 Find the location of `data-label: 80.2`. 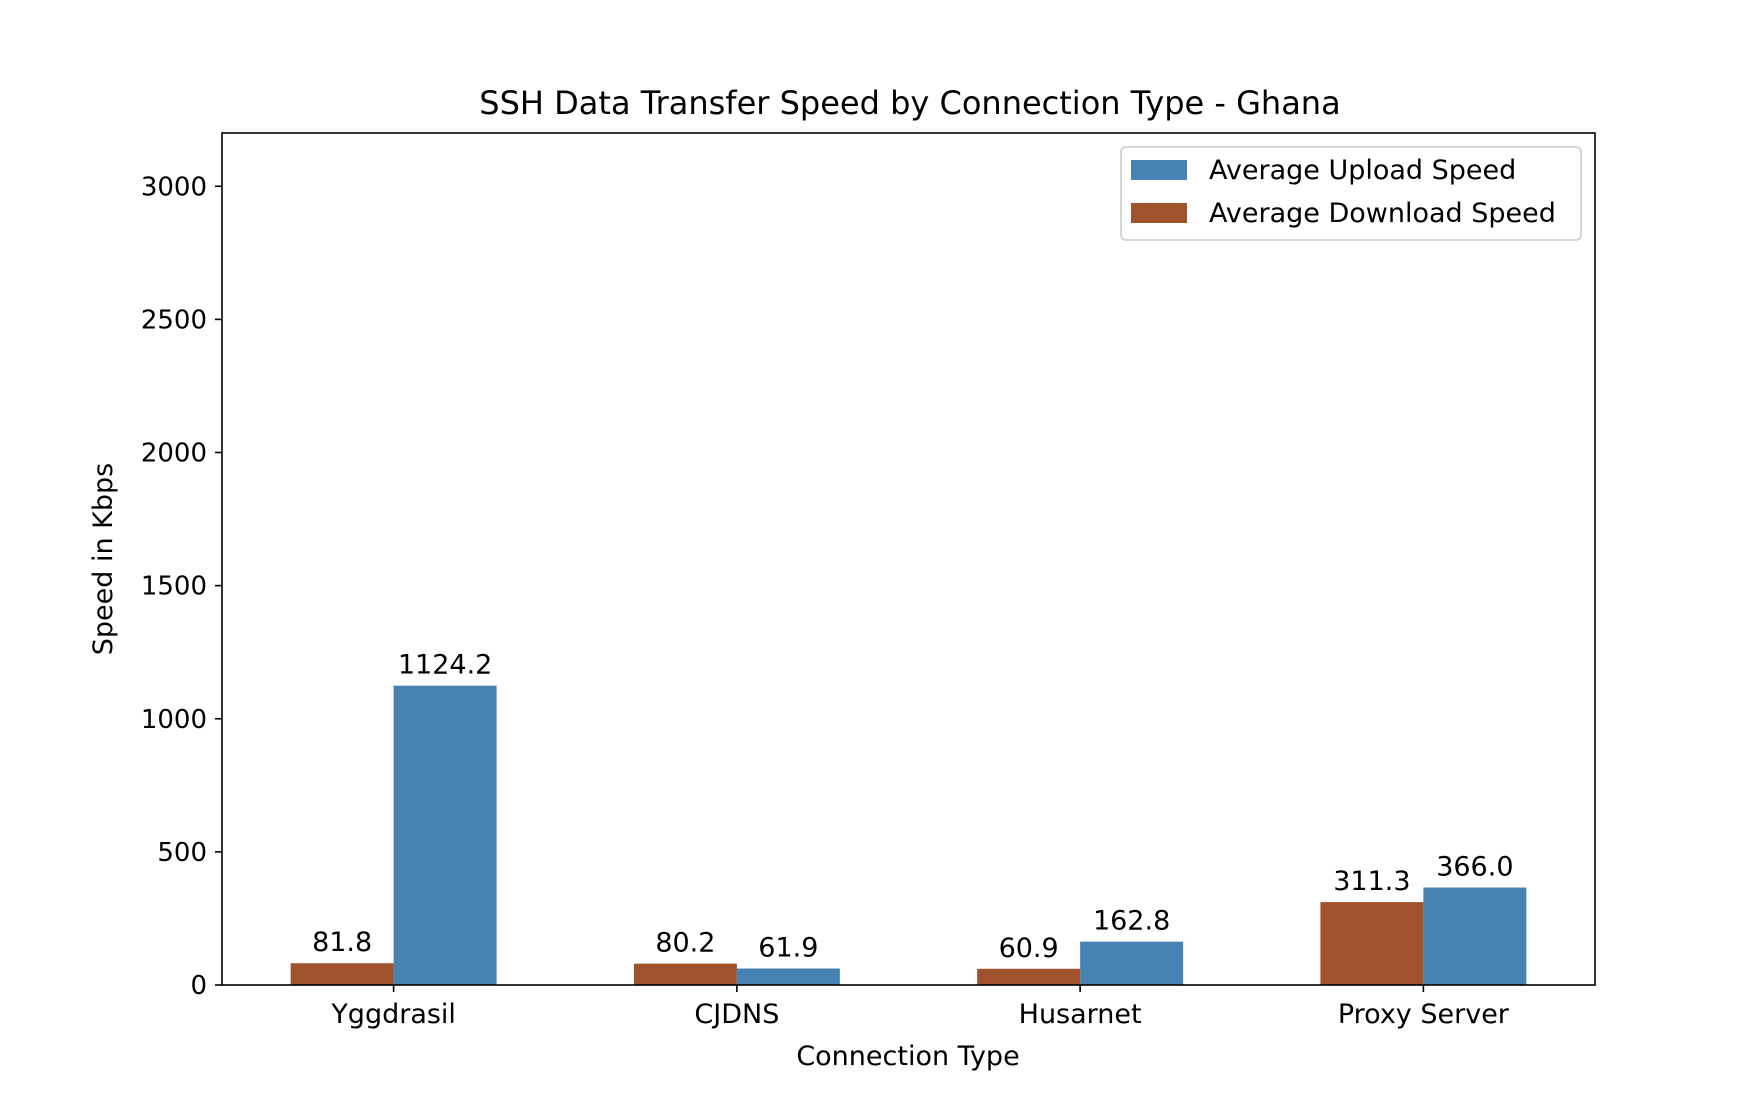

data-label: 80.2 is located at coordinates (685, 943).